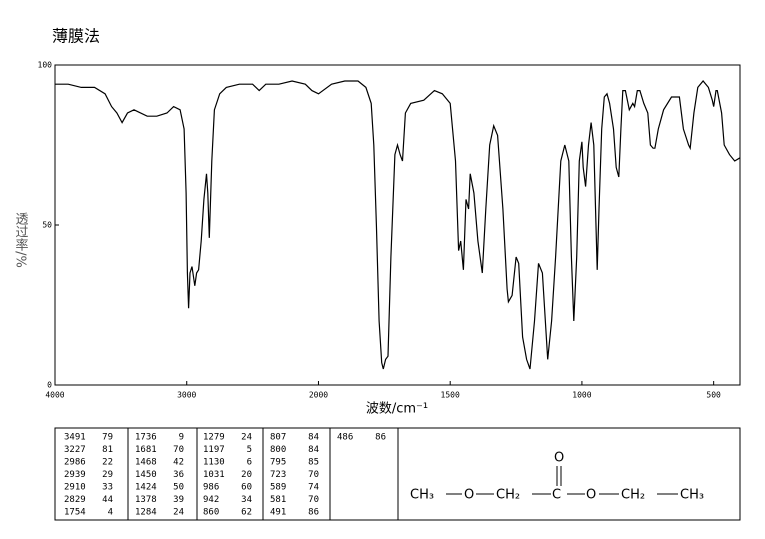 The image size is (765, 539). Describe the element at coordinates (246, 500) in the screenshot. I see `peak-transmittance: 34` at that location.